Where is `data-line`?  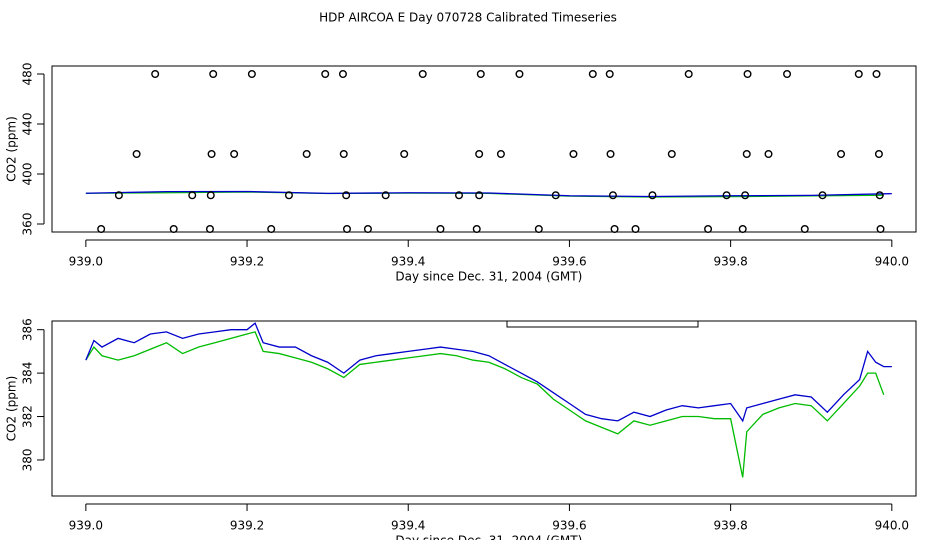 data-line is located at coordinates (488, 194).